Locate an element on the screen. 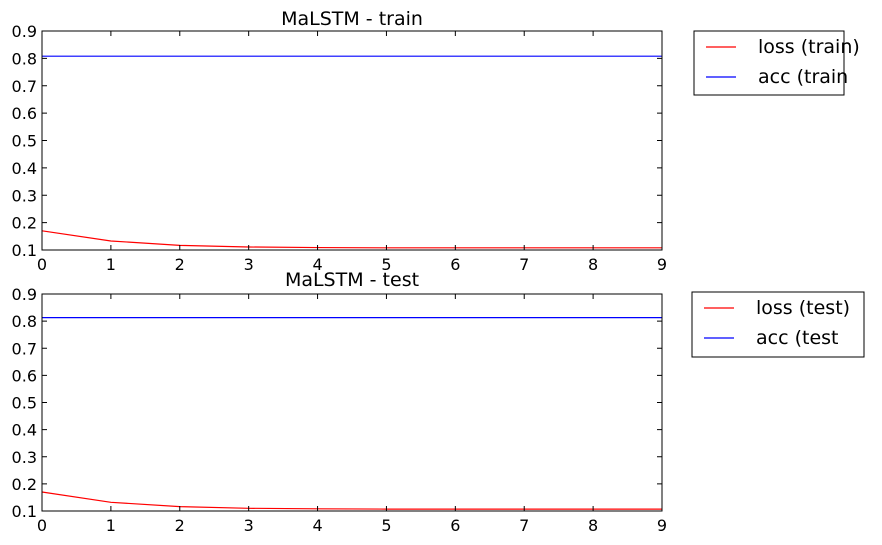 The width and height of the screenshot is (882, 545). legend-label: acc (train is located at coordinates (803, 77).